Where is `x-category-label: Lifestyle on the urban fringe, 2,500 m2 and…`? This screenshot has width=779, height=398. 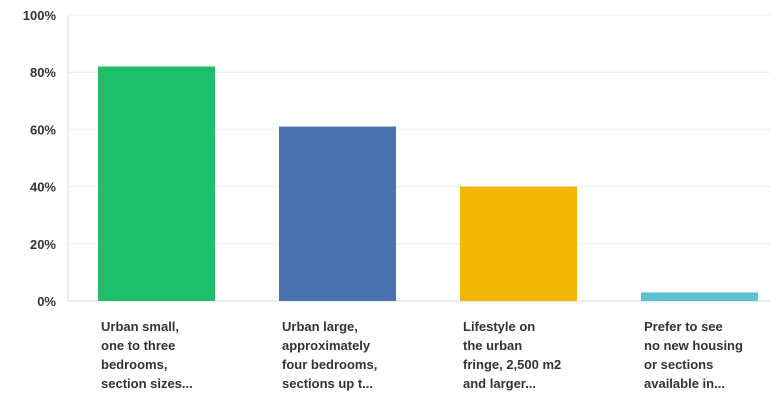 x-category-label: Lifestyle on the urban fringe, 2,500 m2 and… is located at coordinates (512, 355).